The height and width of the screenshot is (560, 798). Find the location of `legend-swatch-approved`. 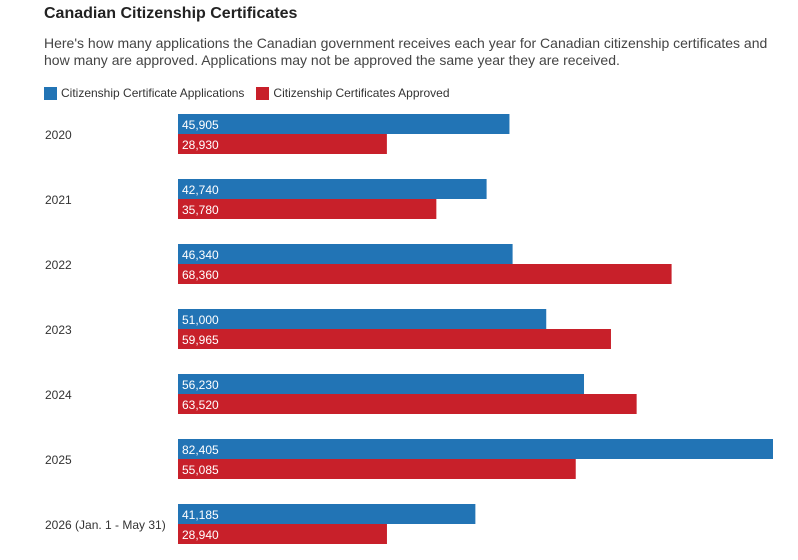

legend-swatch-approved is located at coordinates (263, 93).